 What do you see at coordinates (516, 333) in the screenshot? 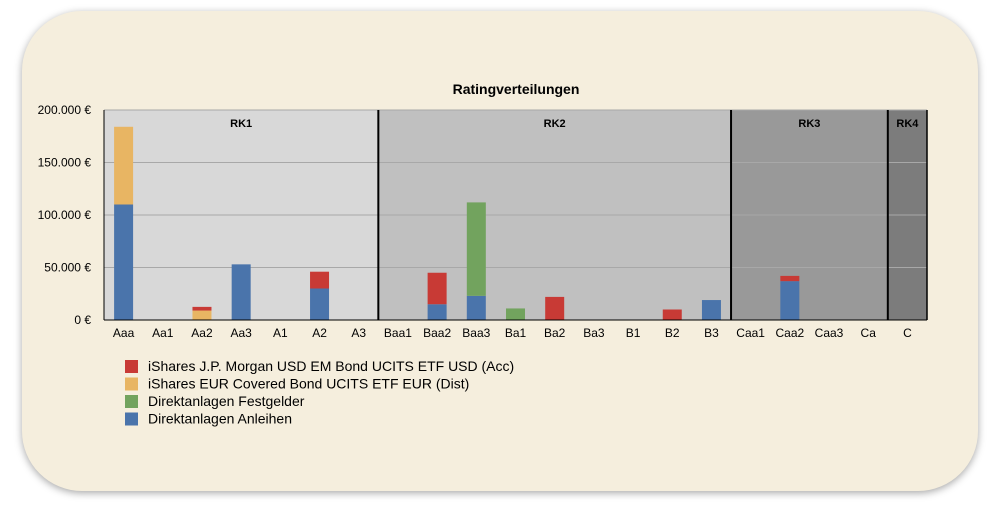
I see `x-tick-label: Ba1` at bounding box center [516, 333].